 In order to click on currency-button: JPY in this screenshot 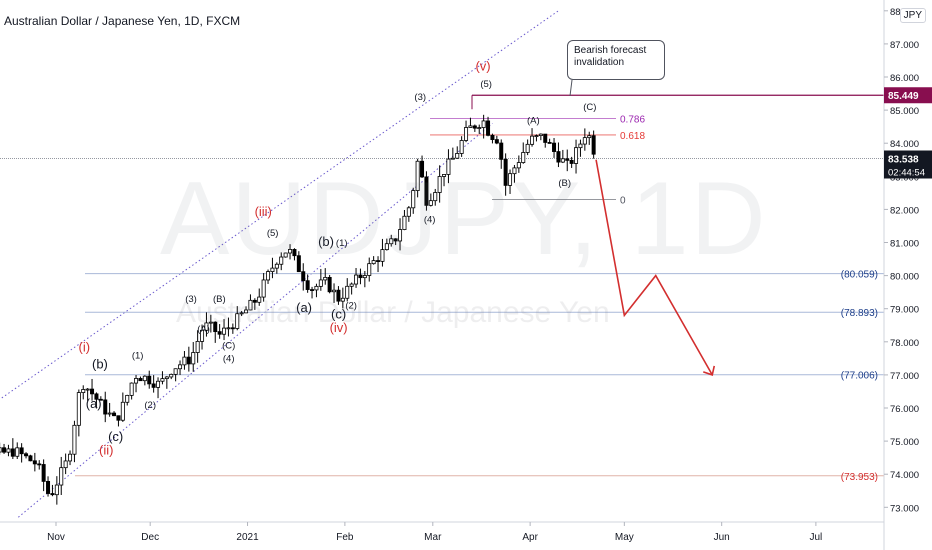, I will do `click(912, 15)`.